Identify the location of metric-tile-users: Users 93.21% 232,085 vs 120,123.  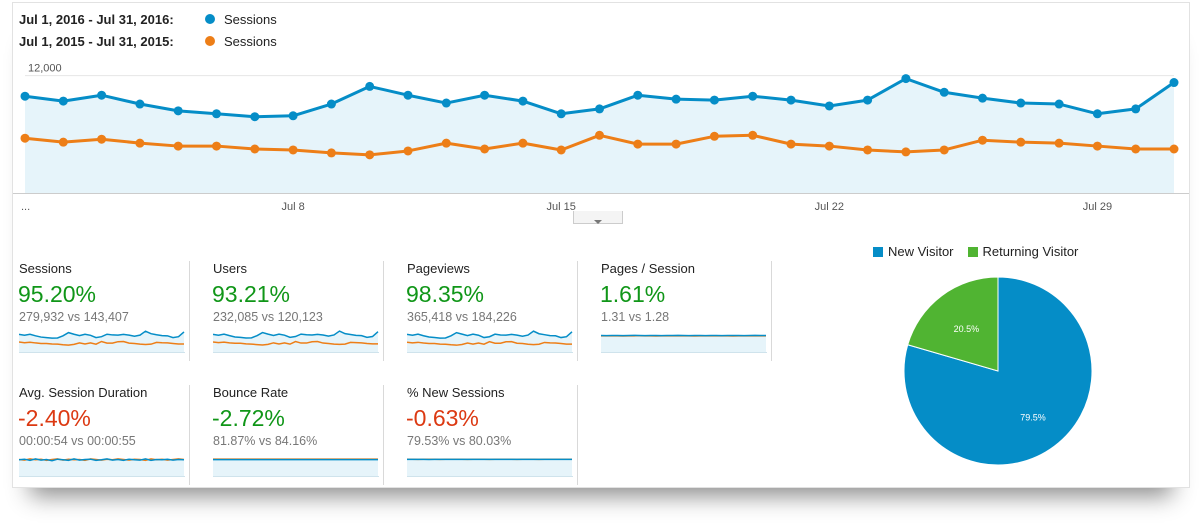
(295, 317).